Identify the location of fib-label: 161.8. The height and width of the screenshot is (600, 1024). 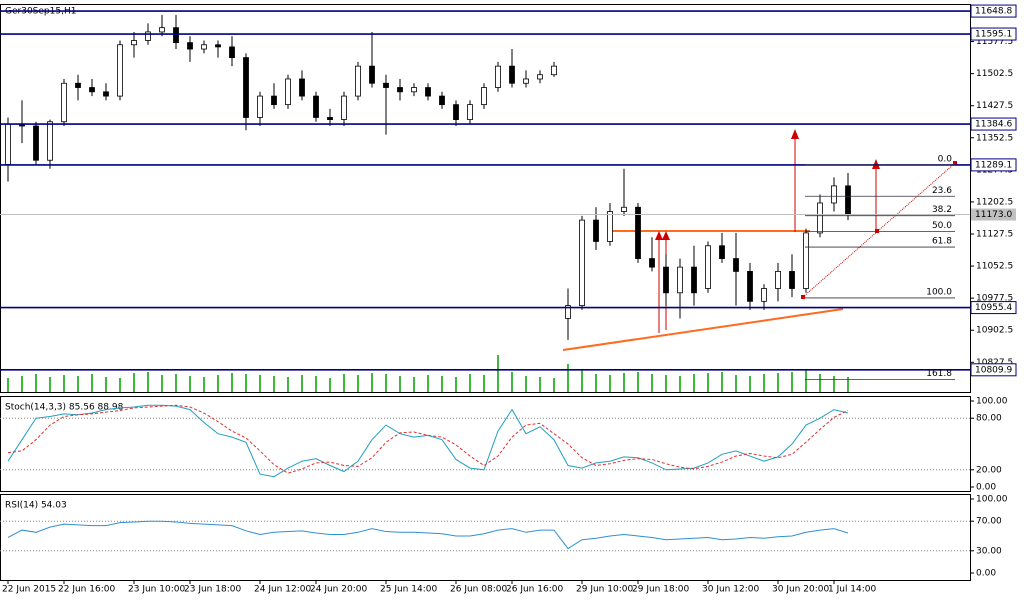
(939, 374).